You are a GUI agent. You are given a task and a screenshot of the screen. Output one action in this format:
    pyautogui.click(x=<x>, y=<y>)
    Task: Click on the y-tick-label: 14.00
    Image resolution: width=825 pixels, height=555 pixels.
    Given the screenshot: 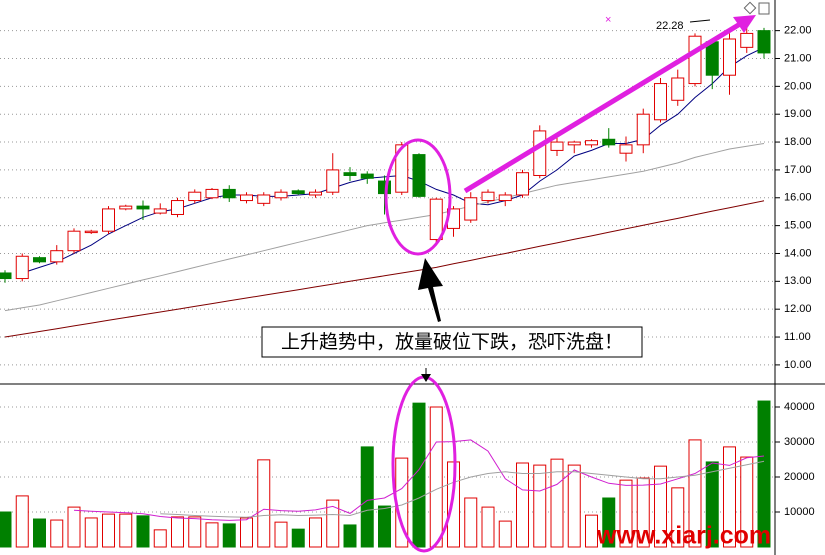 What is the action you would take?
    pyautogui.click(x=798, y=253)
    